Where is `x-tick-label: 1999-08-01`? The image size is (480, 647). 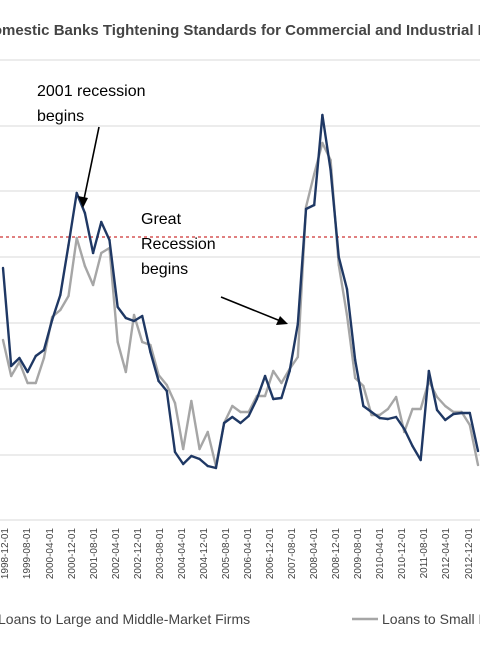
x-tick-label: 1999-08-01 is located at coordinates (27, 554).